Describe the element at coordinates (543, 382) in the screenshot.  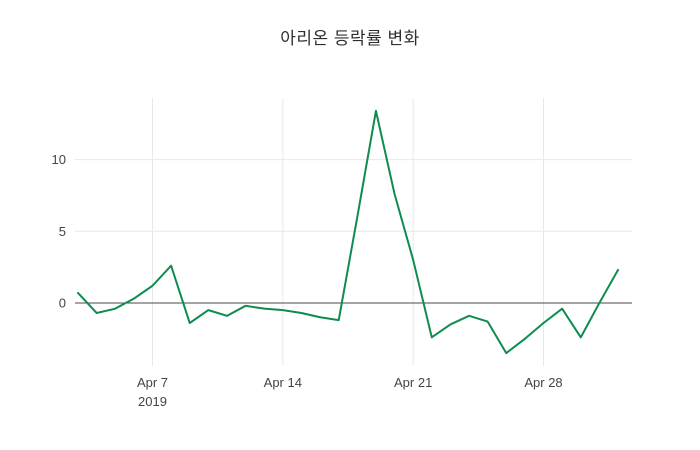
I see `x-tick-label: Apr 28` at that location.